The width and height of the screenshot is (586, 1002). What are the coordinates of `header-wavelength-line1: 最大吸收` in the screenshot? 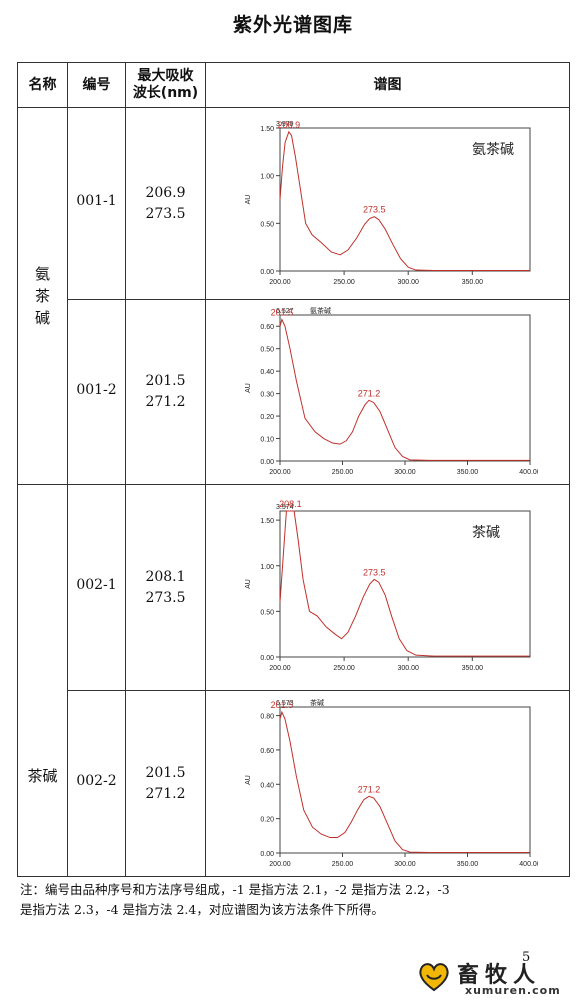 It's located at (165, 76).